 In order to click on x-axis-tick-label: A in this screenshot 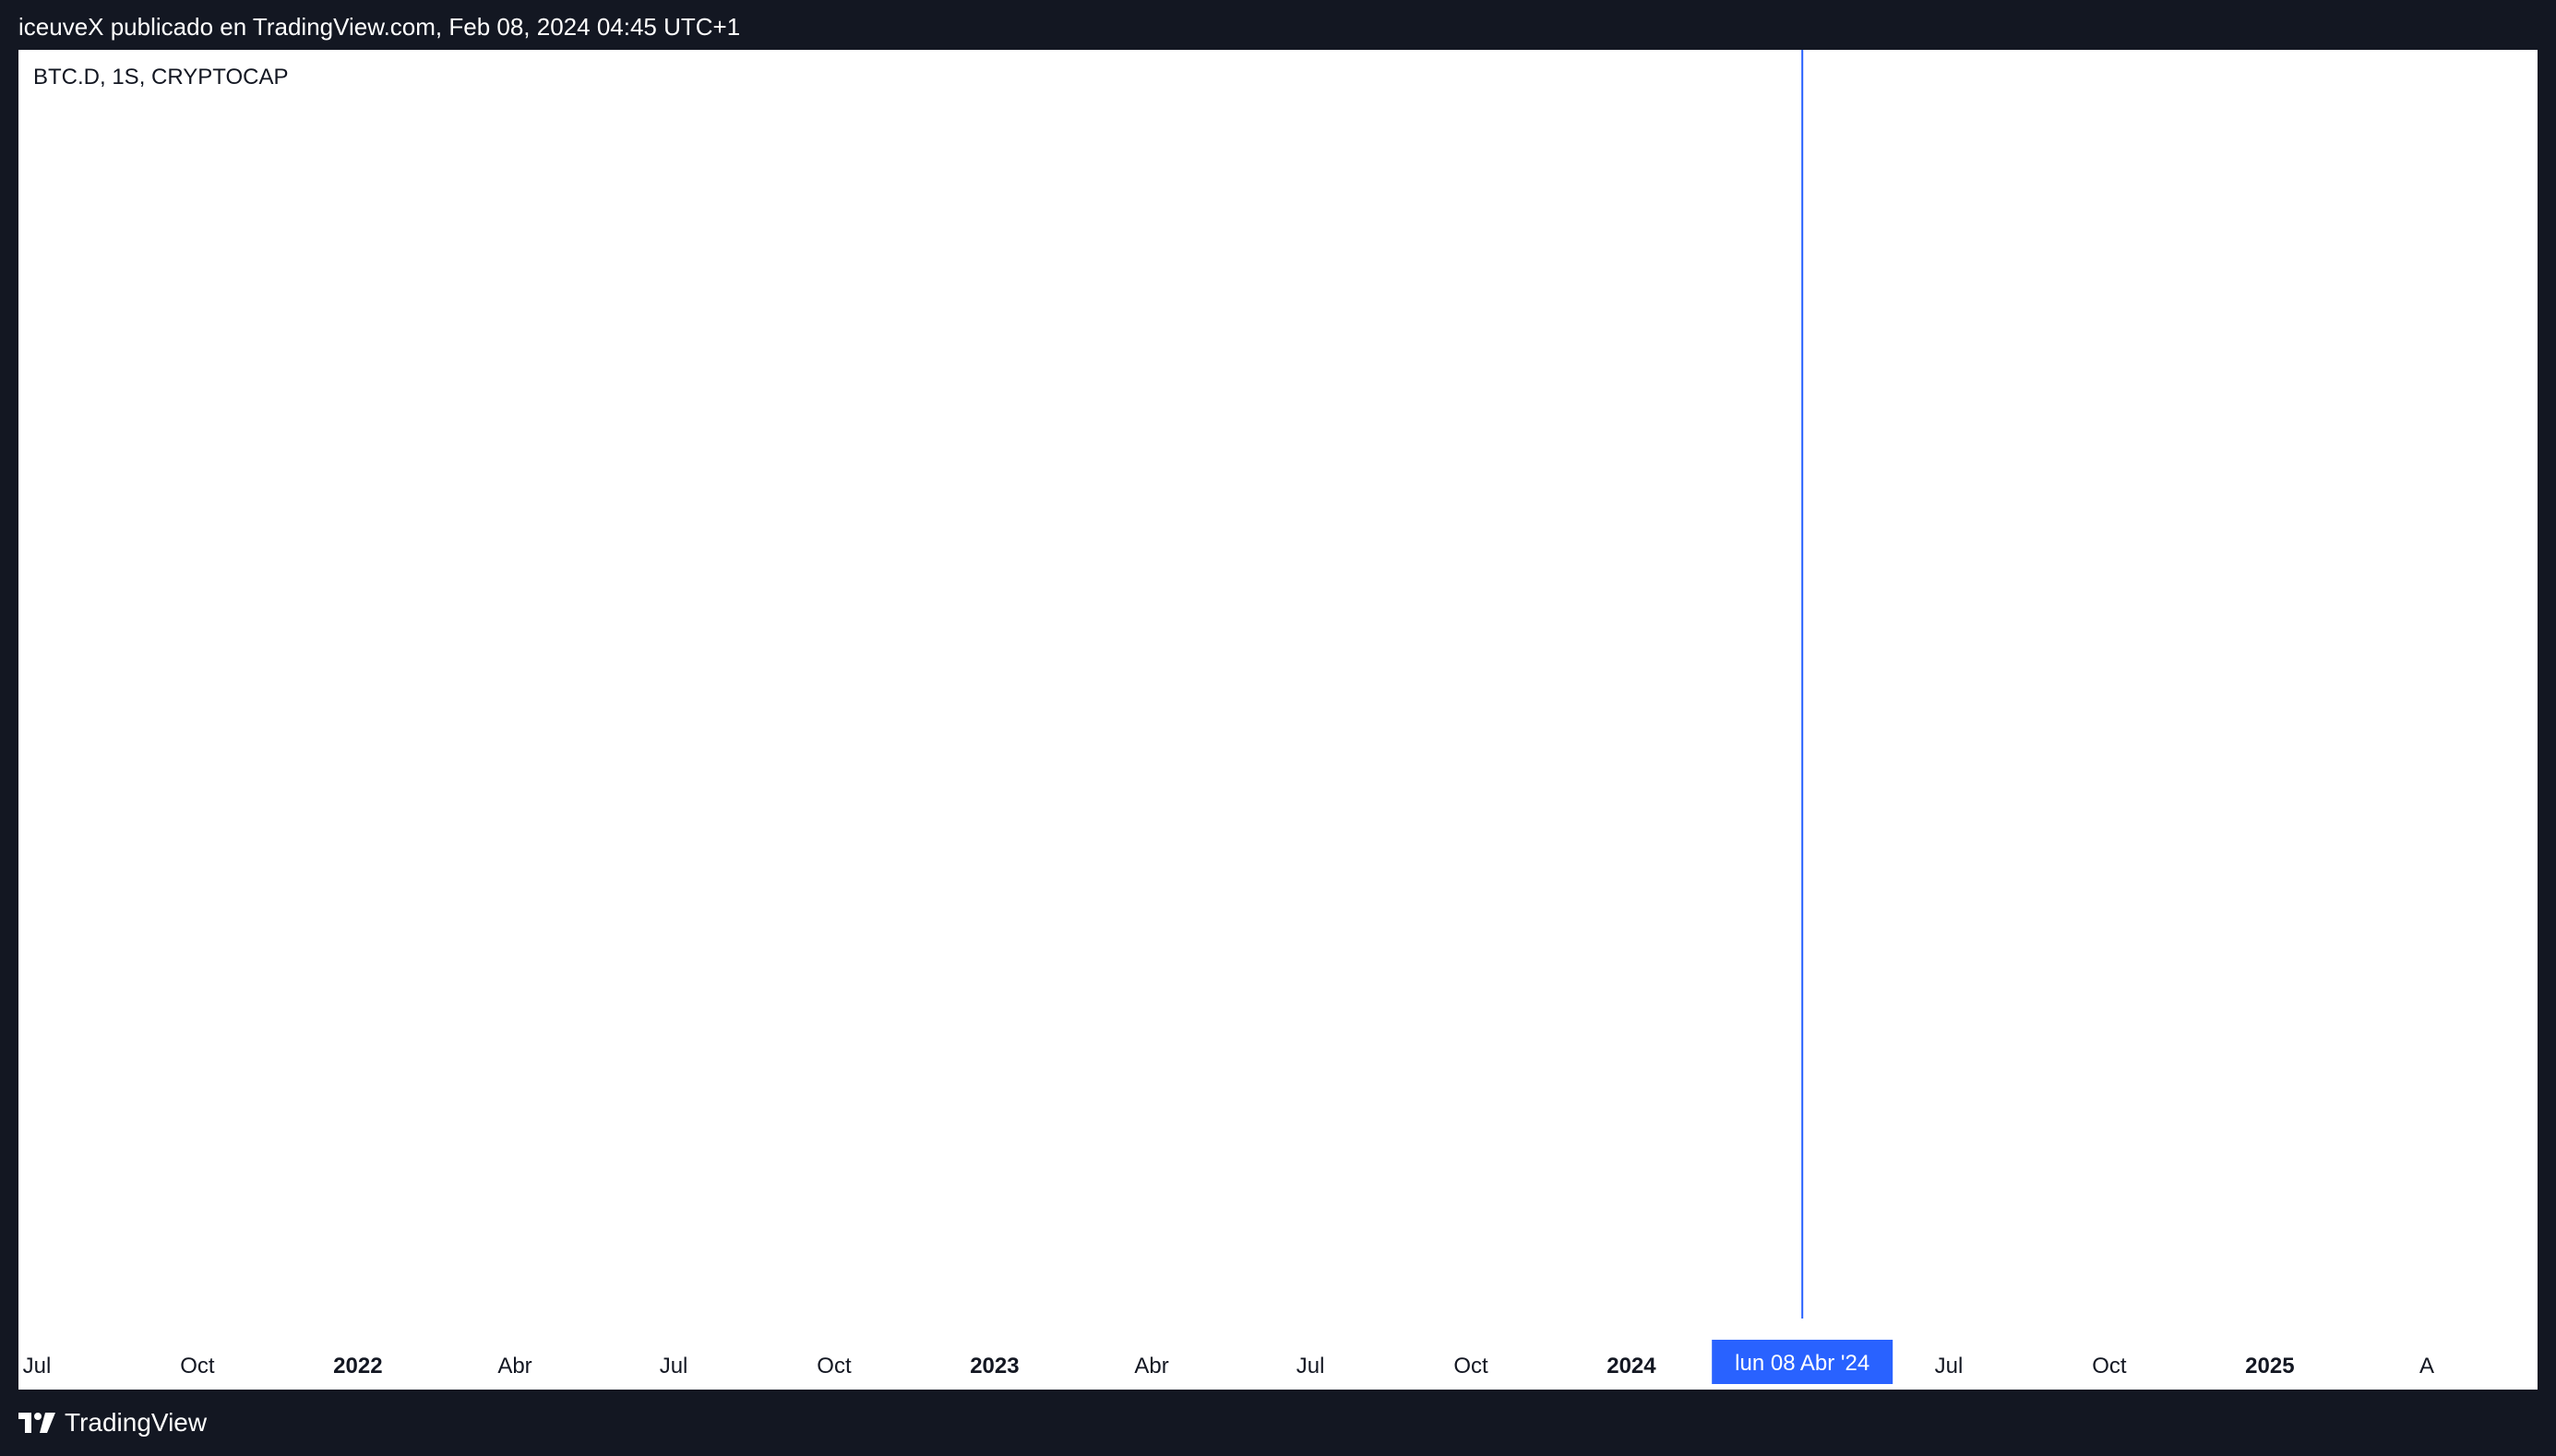, I will do `click(2426, 1366)`.